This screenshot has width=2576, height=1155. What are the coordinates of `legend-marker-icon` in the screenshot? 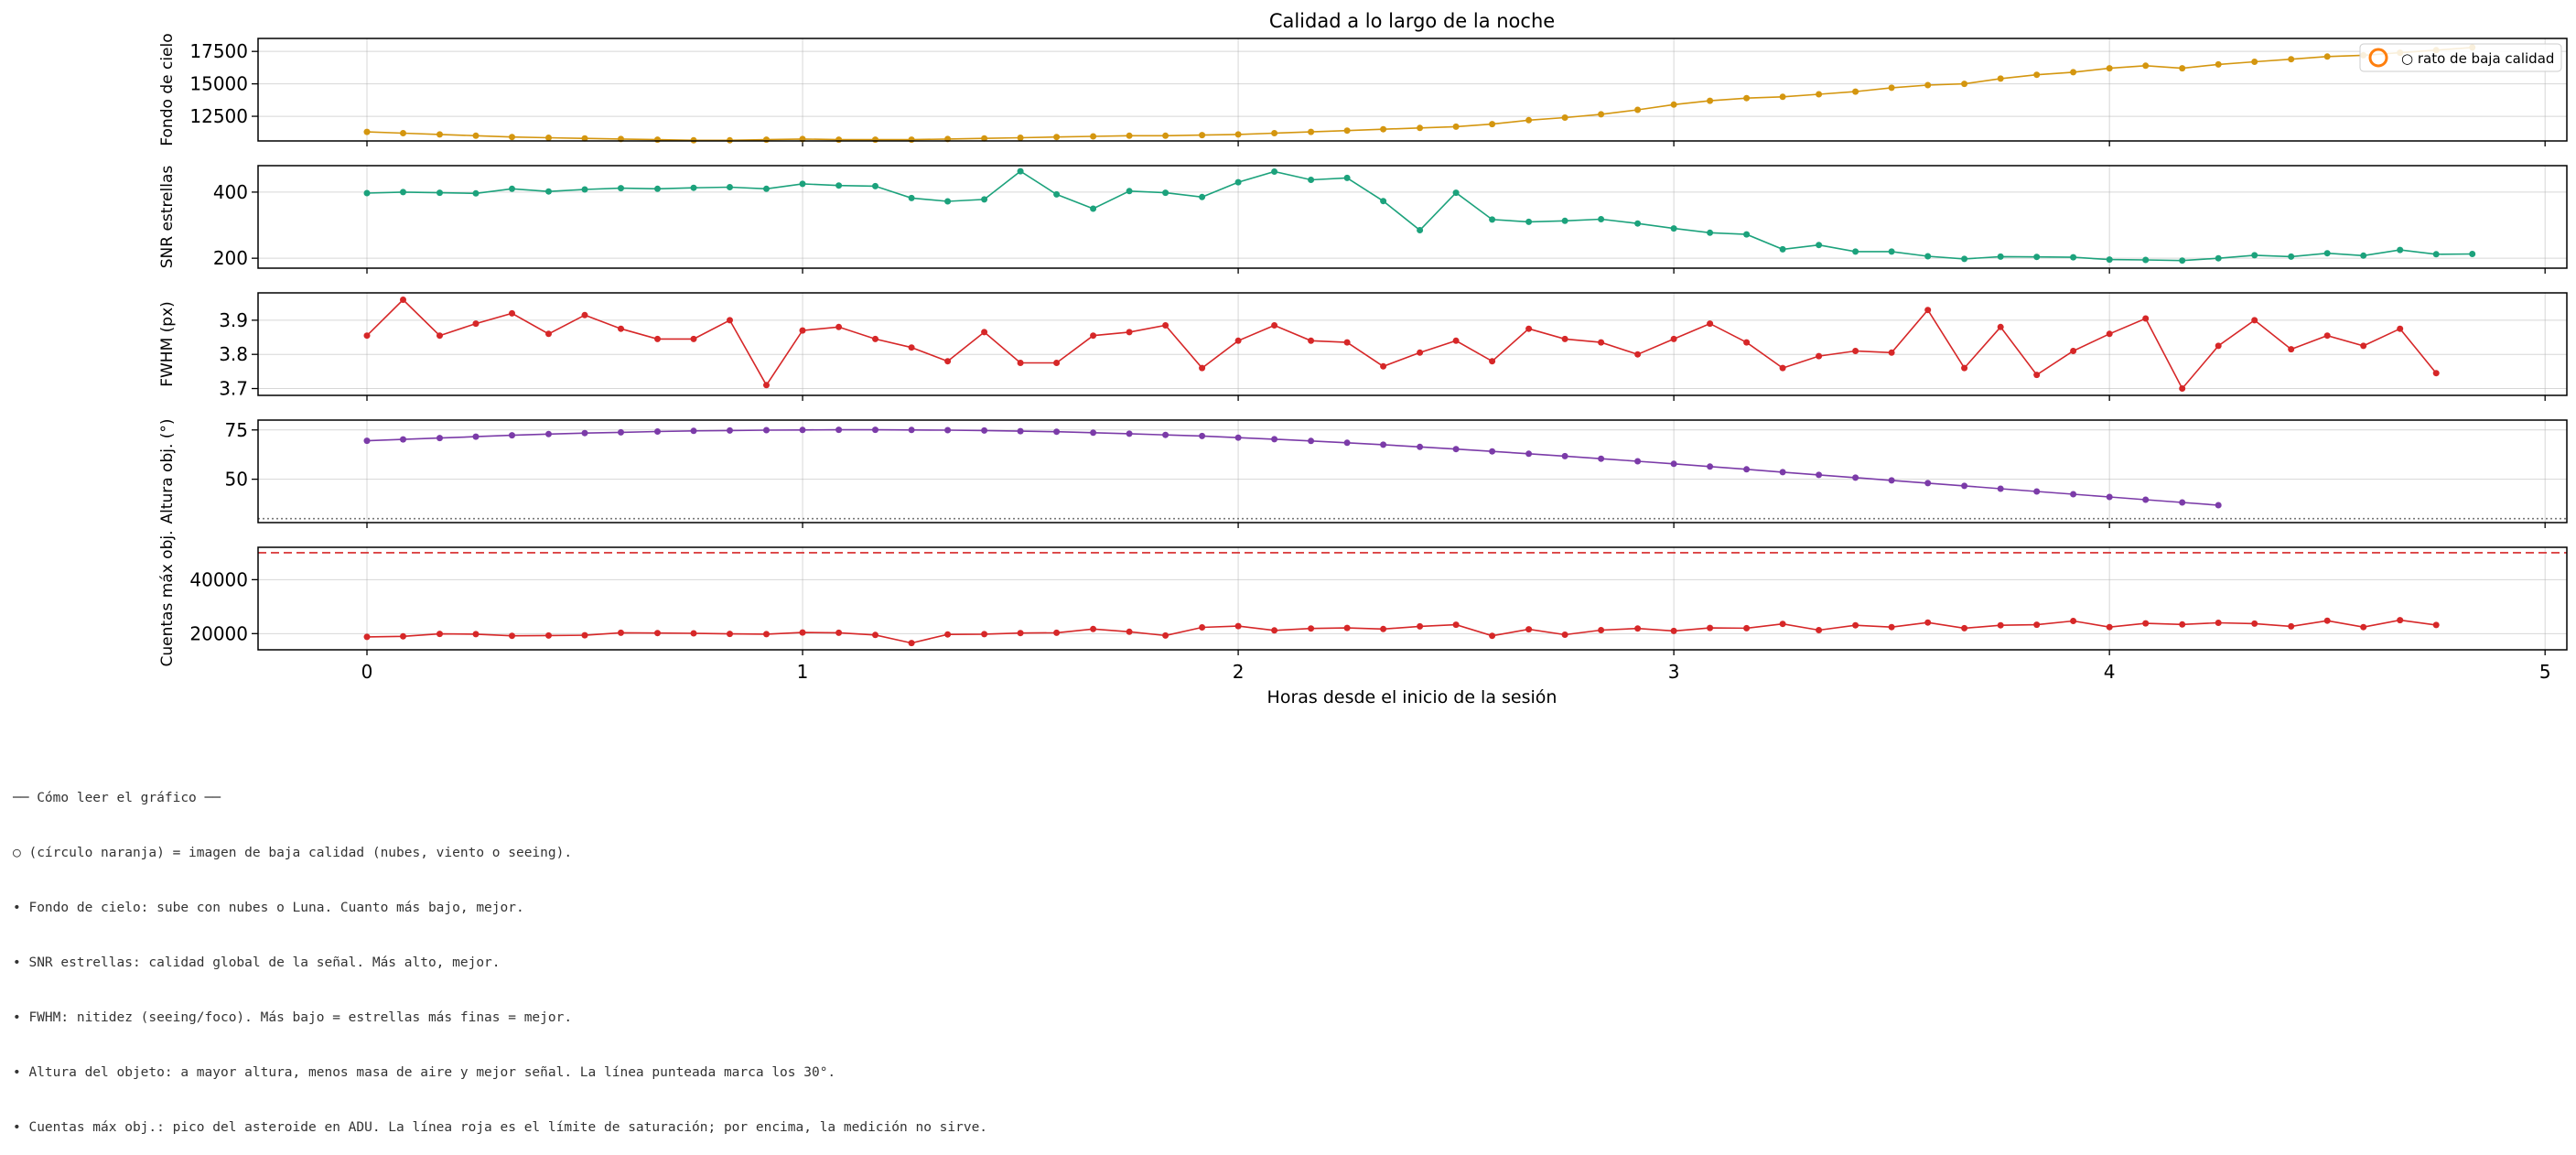 It's located at (2378, 58).